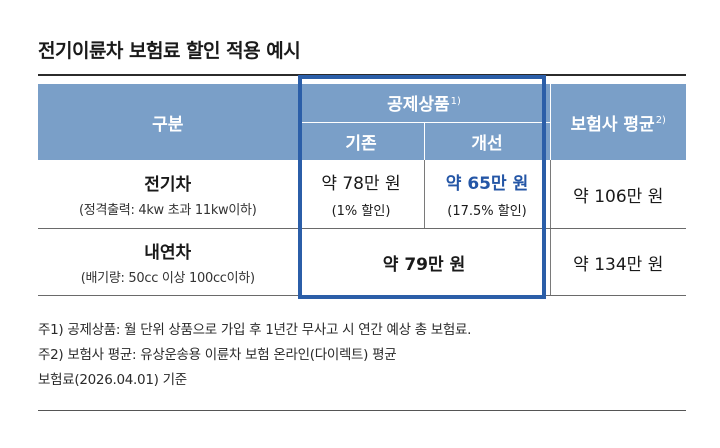 The image size is (720, 448). Describe the element at coordinates (618, 194) in the screenshot. I see `insurer-average-electric: 약 106만 원` at that location.